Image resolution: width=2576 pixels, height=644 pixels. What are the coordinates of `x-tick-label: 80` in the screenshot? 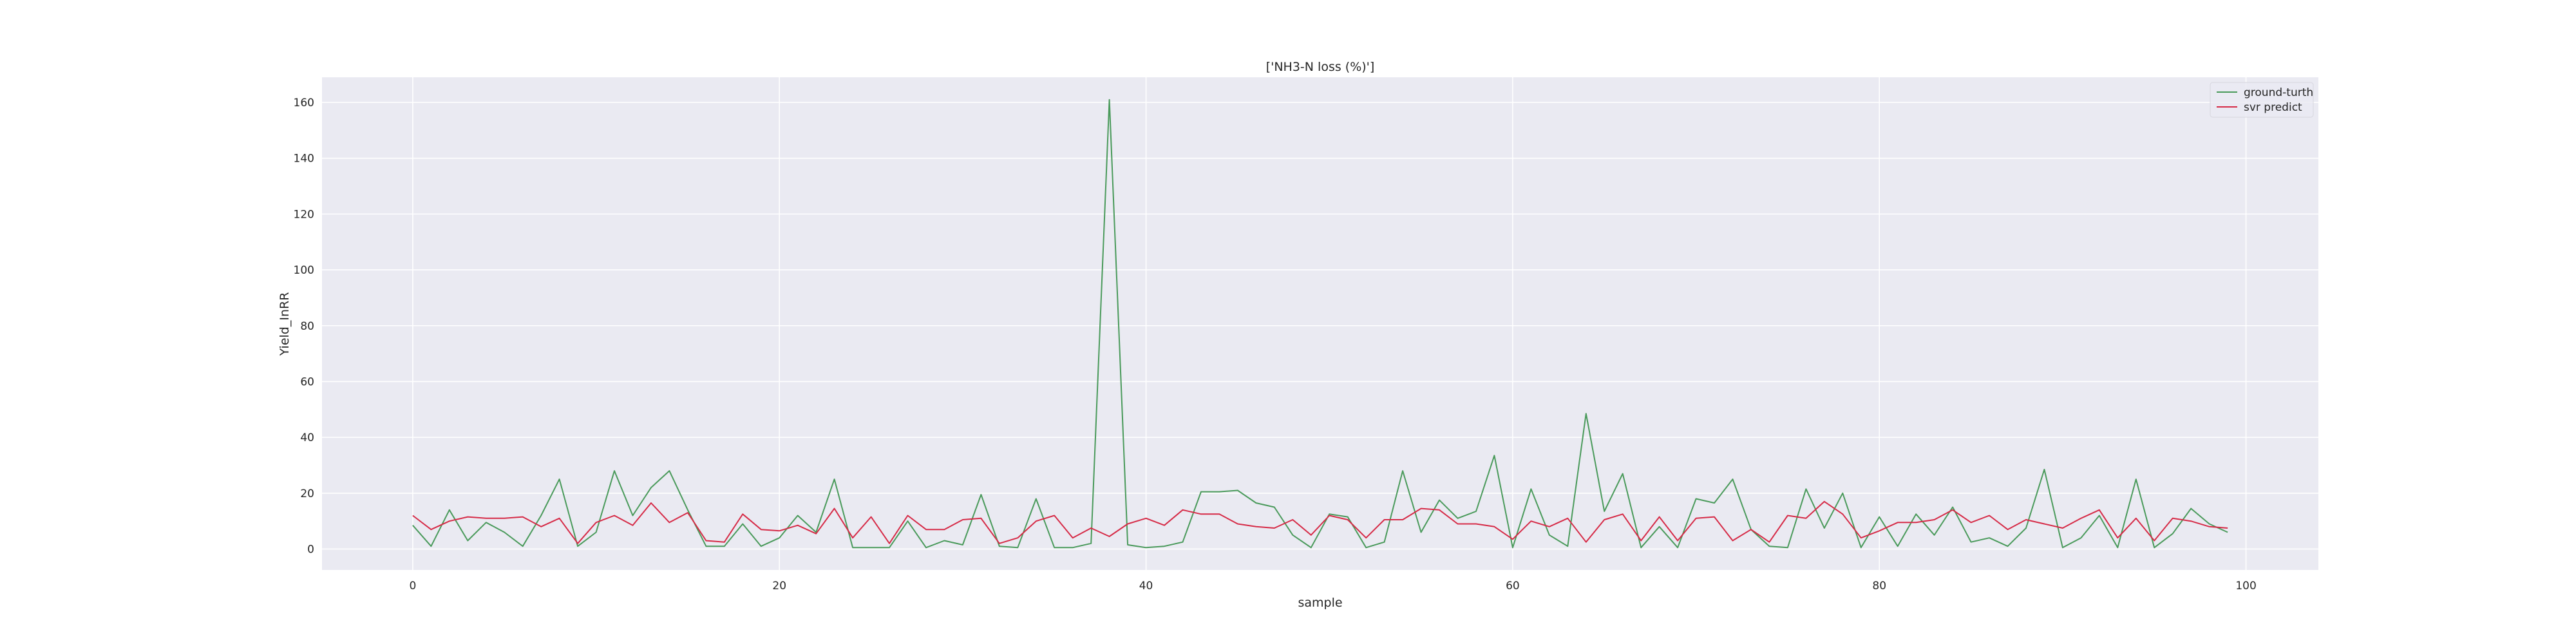 It's located at (1879, 586).